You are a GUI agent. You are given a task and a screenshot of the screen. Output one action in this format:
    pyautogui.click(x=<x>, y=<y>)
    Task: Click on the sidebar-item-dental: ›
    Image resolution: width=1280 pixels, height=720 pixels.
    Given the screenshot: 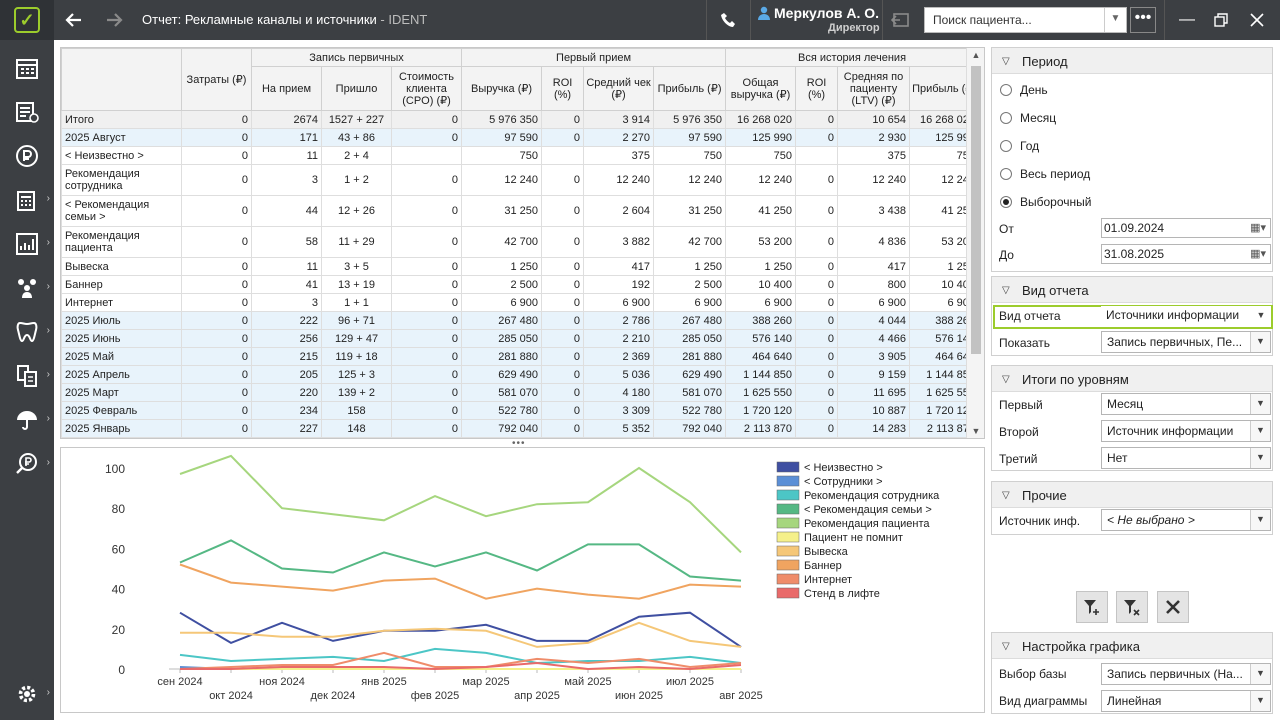 What is the action you would take?
    pyautogui.click(x=27, y=332)
    